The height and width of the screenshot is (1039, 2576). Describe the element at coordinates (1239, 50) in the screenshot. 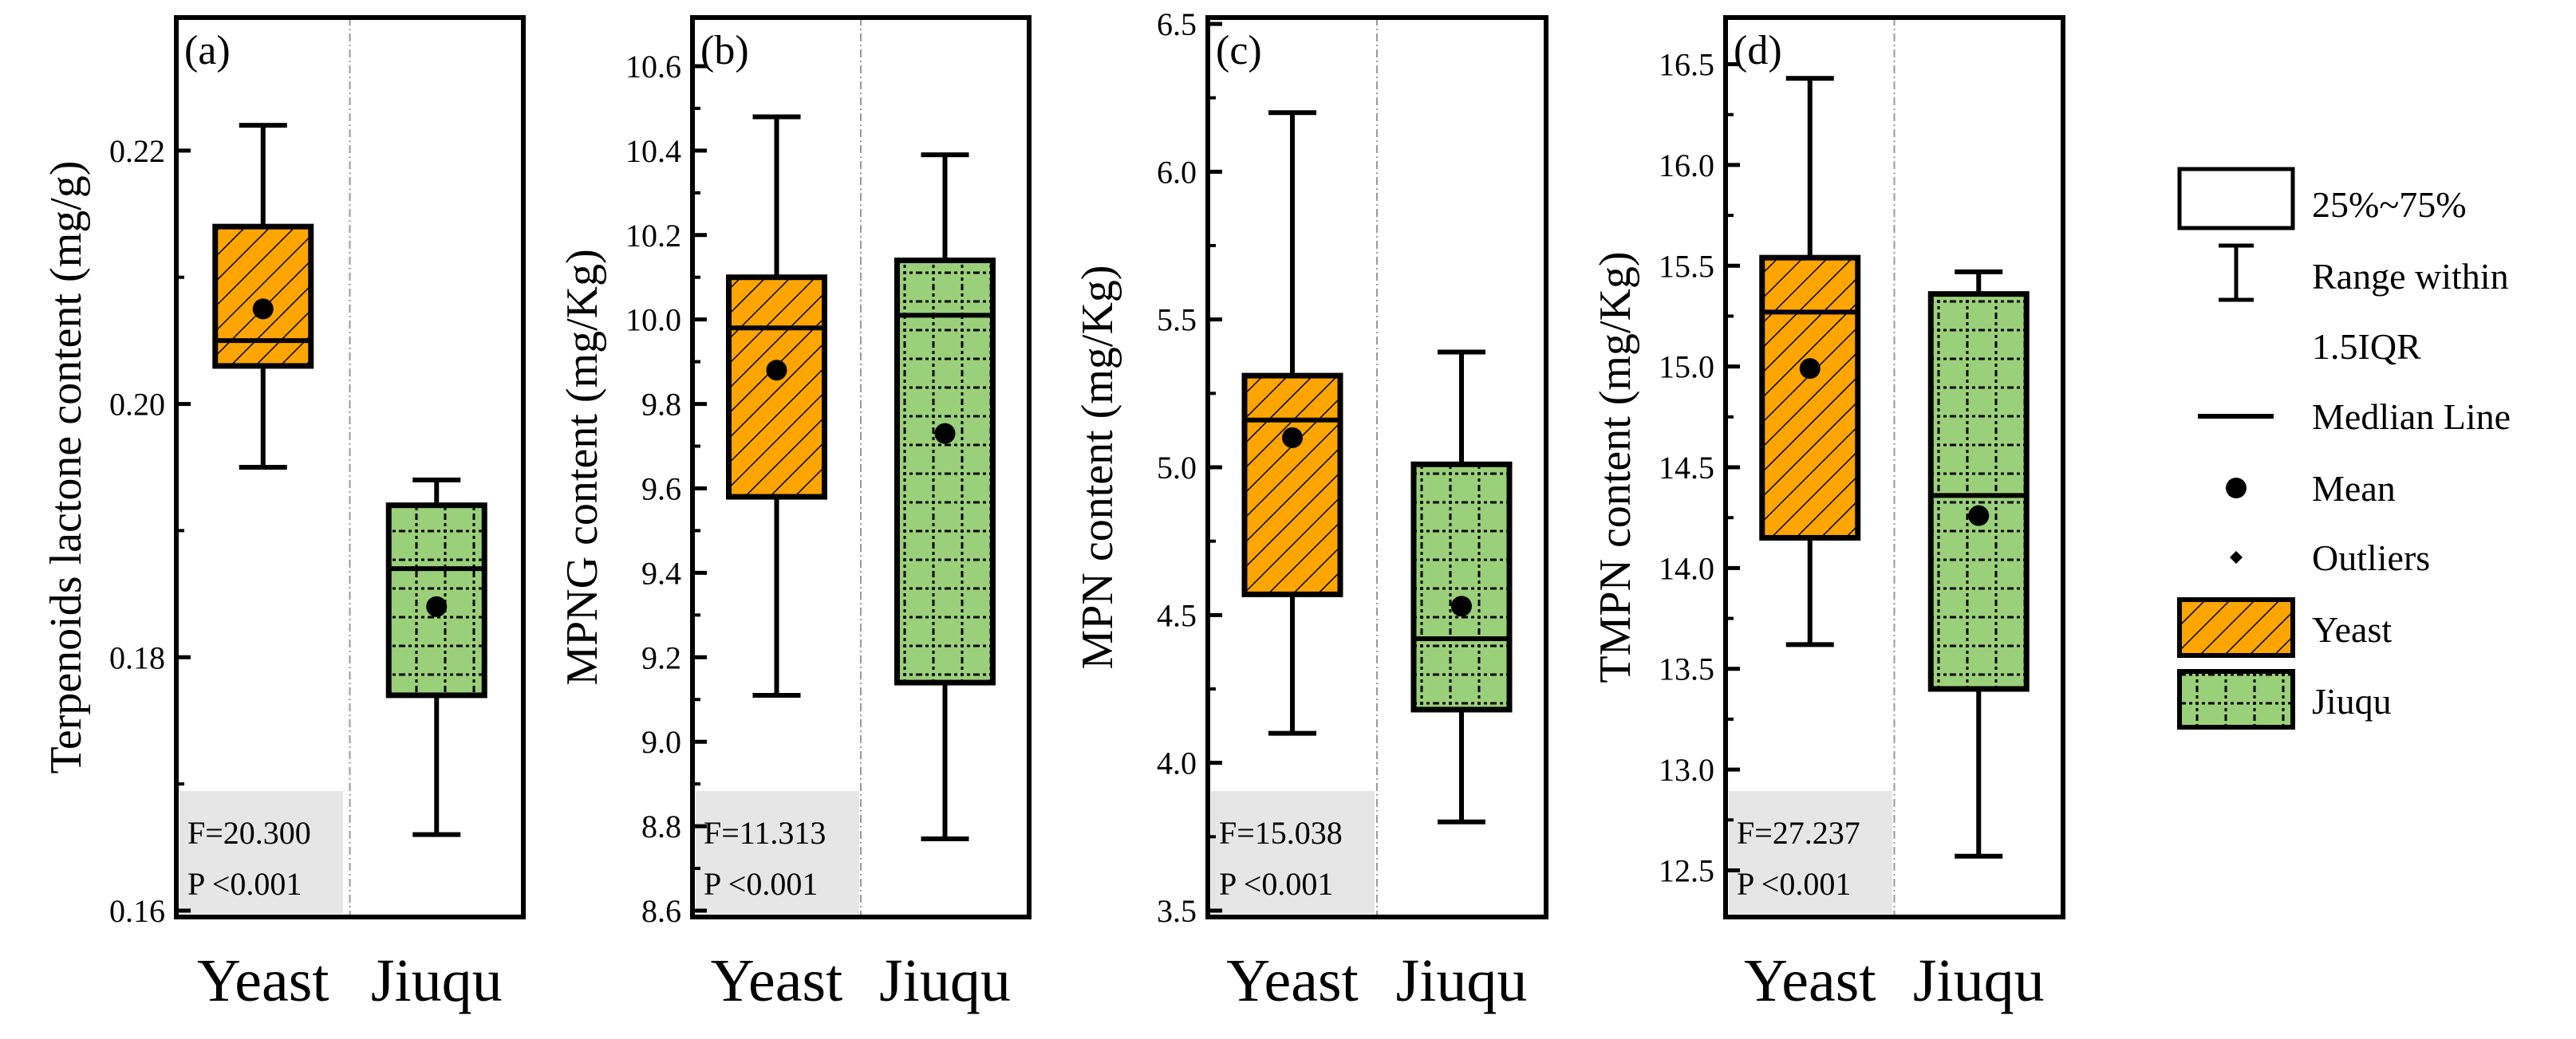

I see `panel-label: (c)` at that location.